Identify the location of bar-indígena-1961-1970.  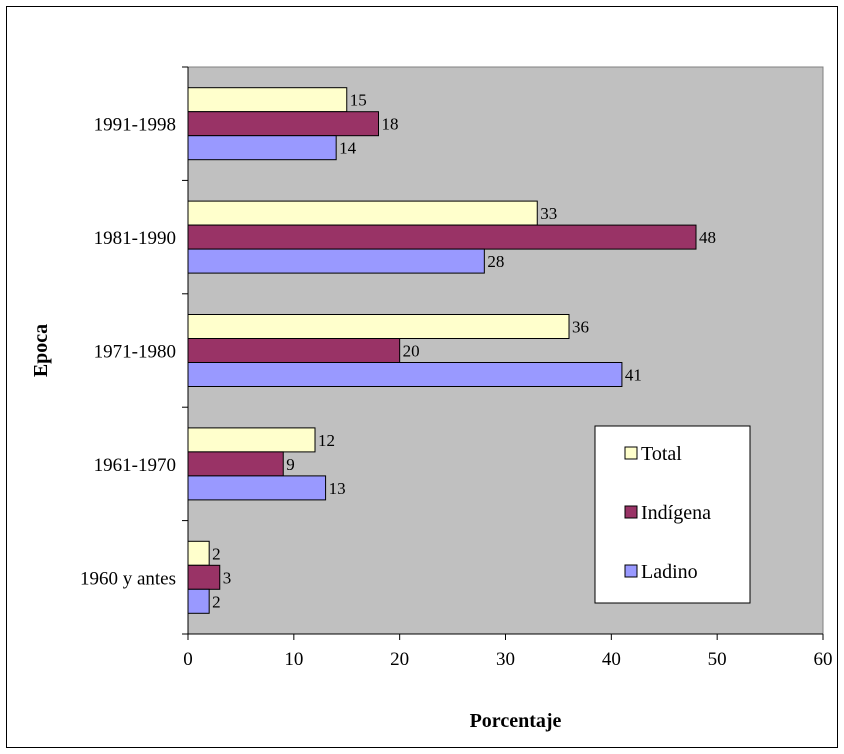
(235, 464).